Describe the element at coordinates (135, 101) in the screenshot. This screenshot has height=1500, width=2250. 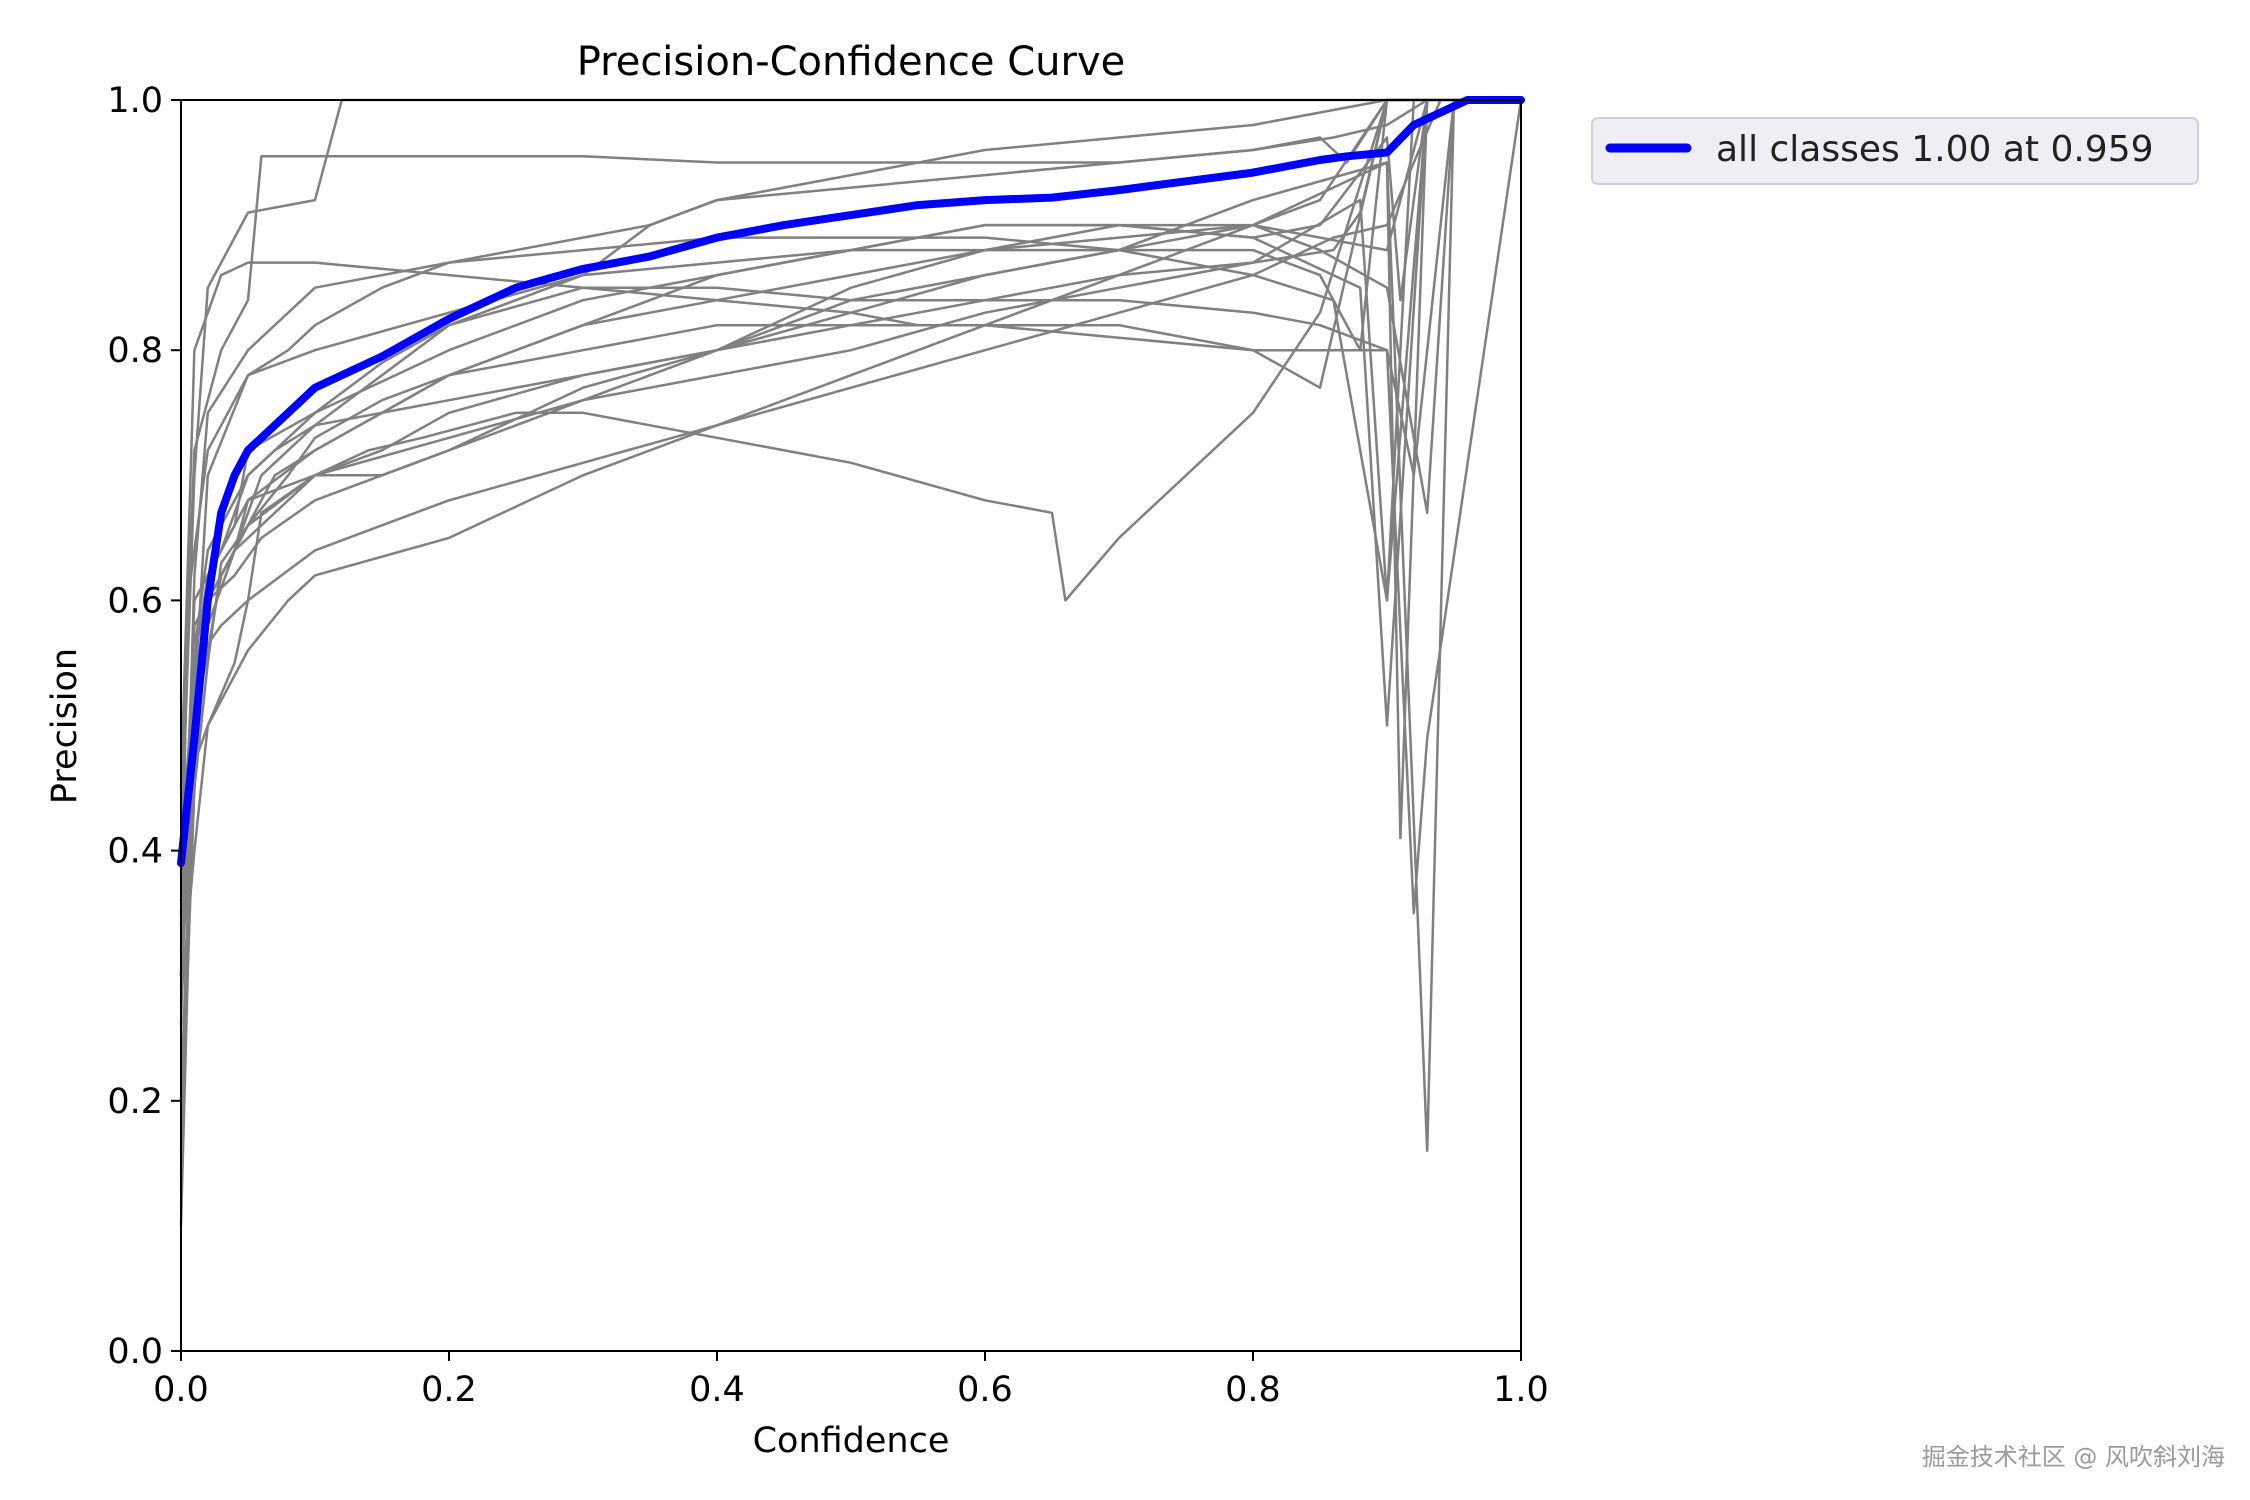
I see `y-tick-label: 1.0` at that location.